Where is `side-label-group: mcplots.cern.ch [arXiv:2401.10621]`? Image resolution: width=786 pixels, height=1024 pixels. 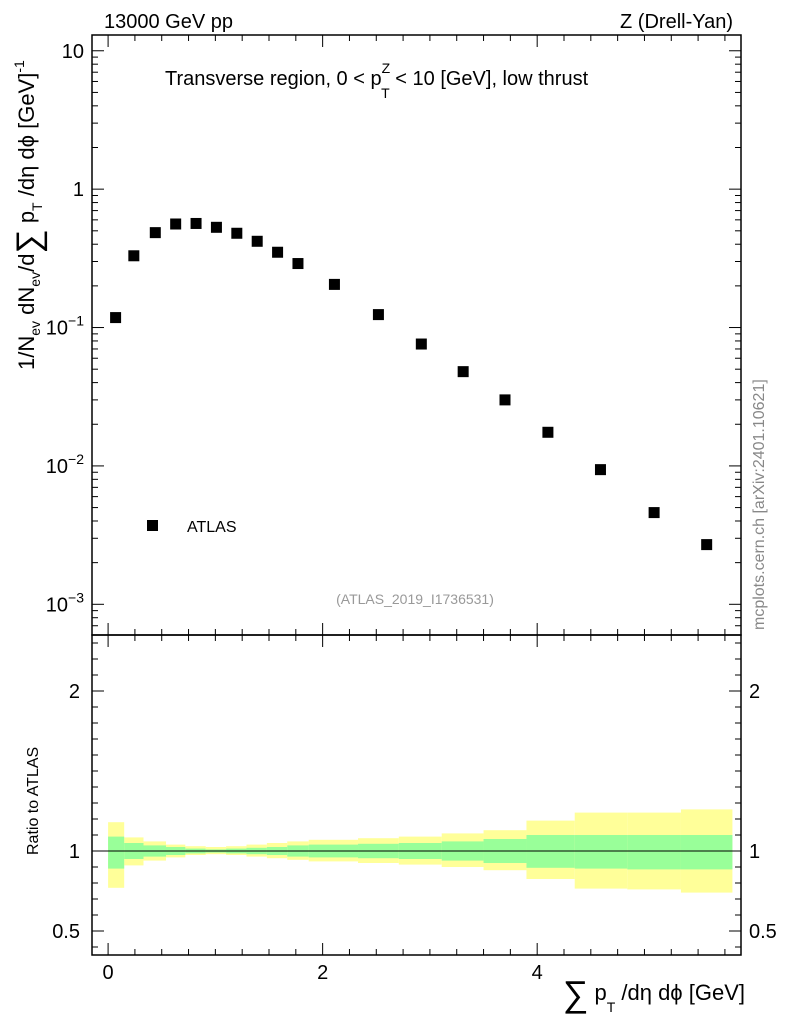
side-label-group: mcplots.cern.ch [arXiv:2401.10621] is located at coordinates (759, 504).